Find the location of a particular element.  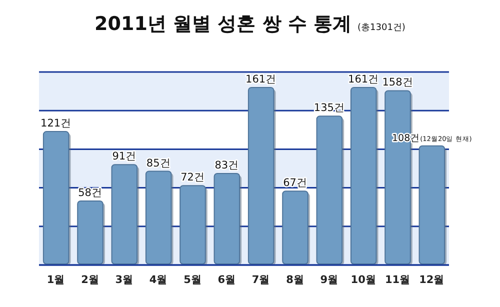

data-label: 72건 is located at coordinates (192, 178).